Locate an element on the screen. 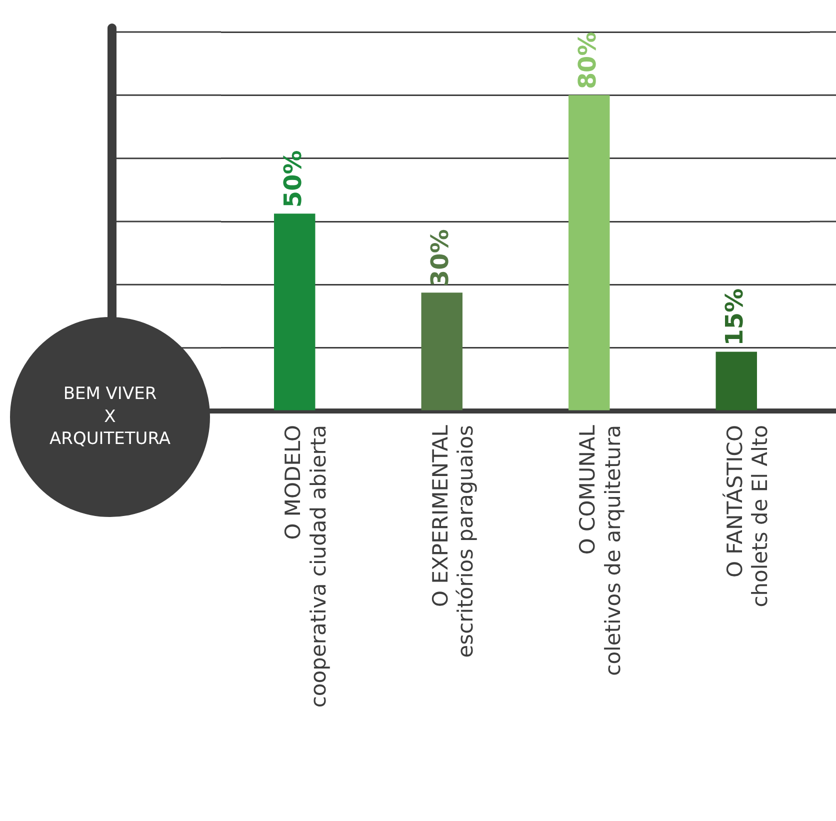 Image resolution: width=836 pixels, height=821 pixels. x-tick-label: O MODELO cooperativa ciudad abierta is located at coordinates (305, 566).